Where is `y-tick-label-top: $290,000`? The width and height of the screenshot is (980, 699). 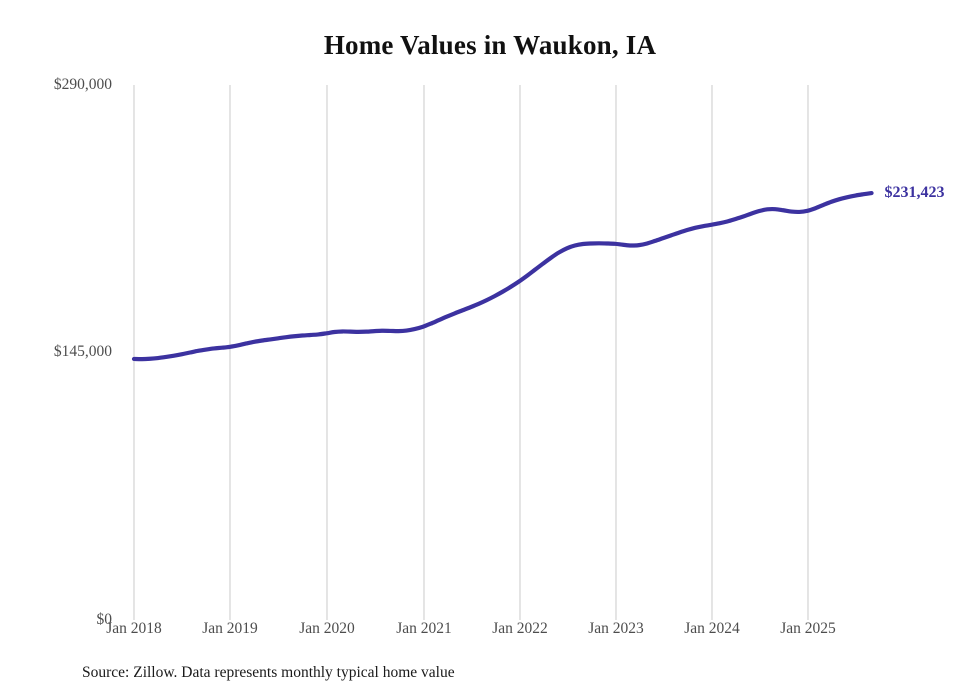 y-tick-label-top: $290,000 is located at coordinates (82, 84).